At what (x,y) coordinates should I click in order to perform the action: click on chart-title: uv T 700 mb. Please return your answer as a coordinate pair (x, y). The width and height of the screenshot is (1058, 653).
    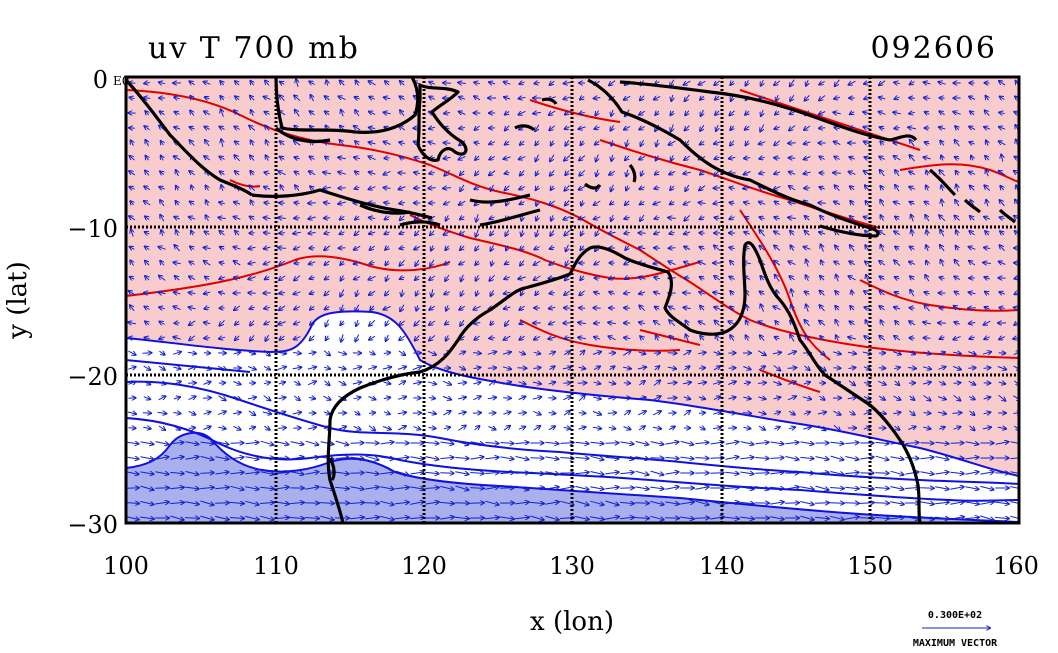
    Looking at the image, I should click on (254, 48).